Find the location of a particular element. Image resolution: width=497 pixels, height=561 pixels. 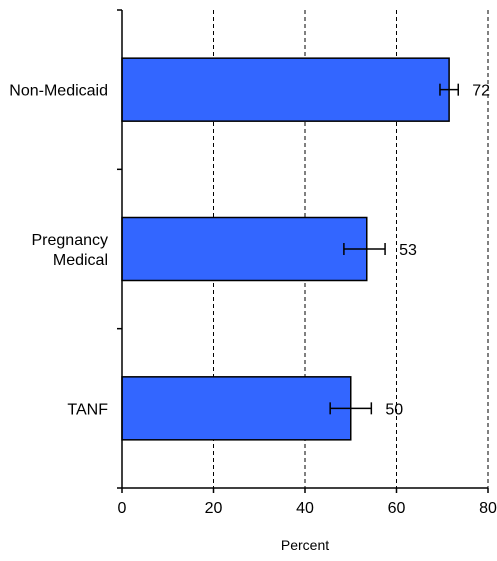

category-label-line: Non-Medicaid is located at coordinates (58, 91).